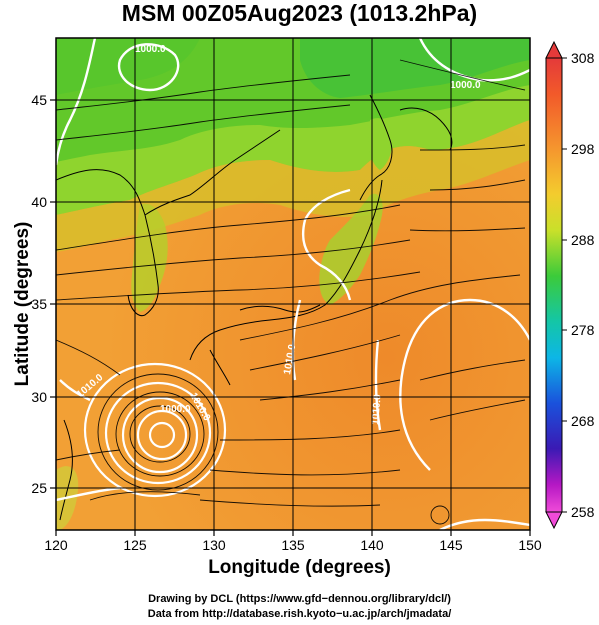 The height and width of the screenshot is (625, 599). What do you see at coordinates (39, 294) in the screenshot?
I see `y-tick-labels: 25 30 35 40 45` at bounding box center [39, 294].